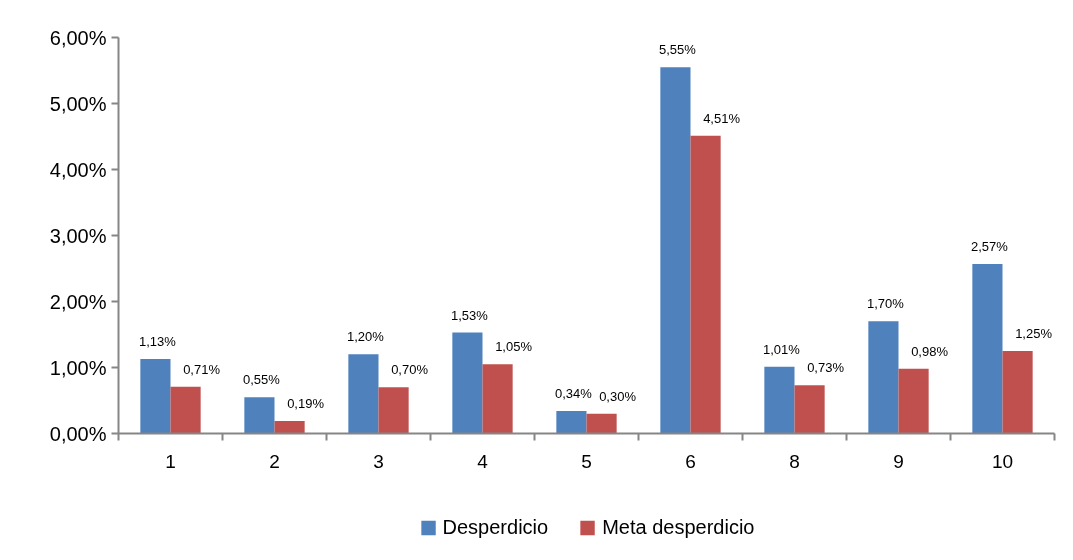 The height and width of the screenshot is (560, 1073). I want to click on data-label: 0,30%, so click(618, 396).